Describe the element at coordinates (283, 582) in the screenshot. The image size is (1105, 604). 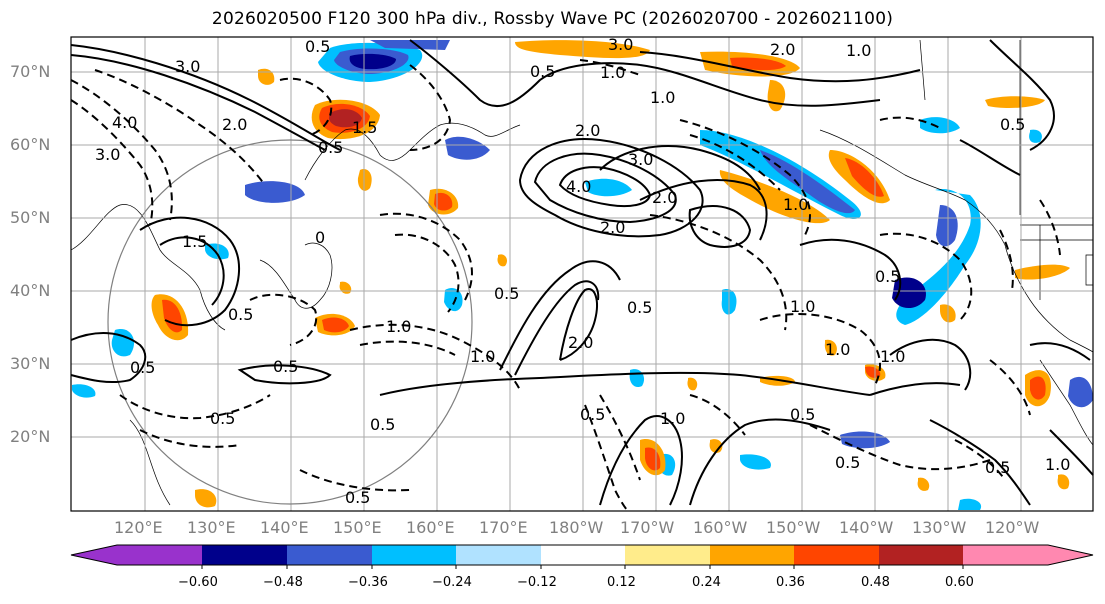
I see `colorbar-tick-label: −0.48` at that location.